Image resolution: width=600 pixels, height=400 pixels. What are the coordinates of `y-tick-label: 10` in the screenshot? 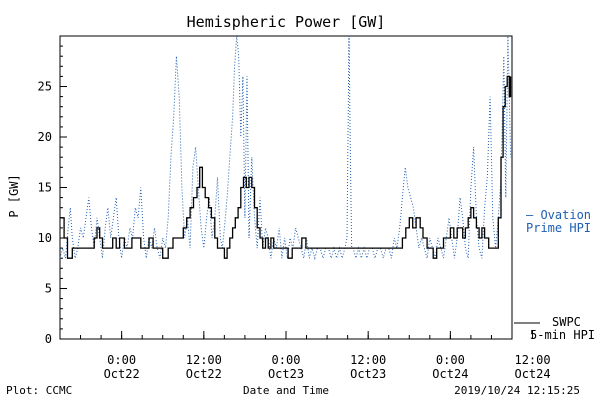 It's located at (45, 238).